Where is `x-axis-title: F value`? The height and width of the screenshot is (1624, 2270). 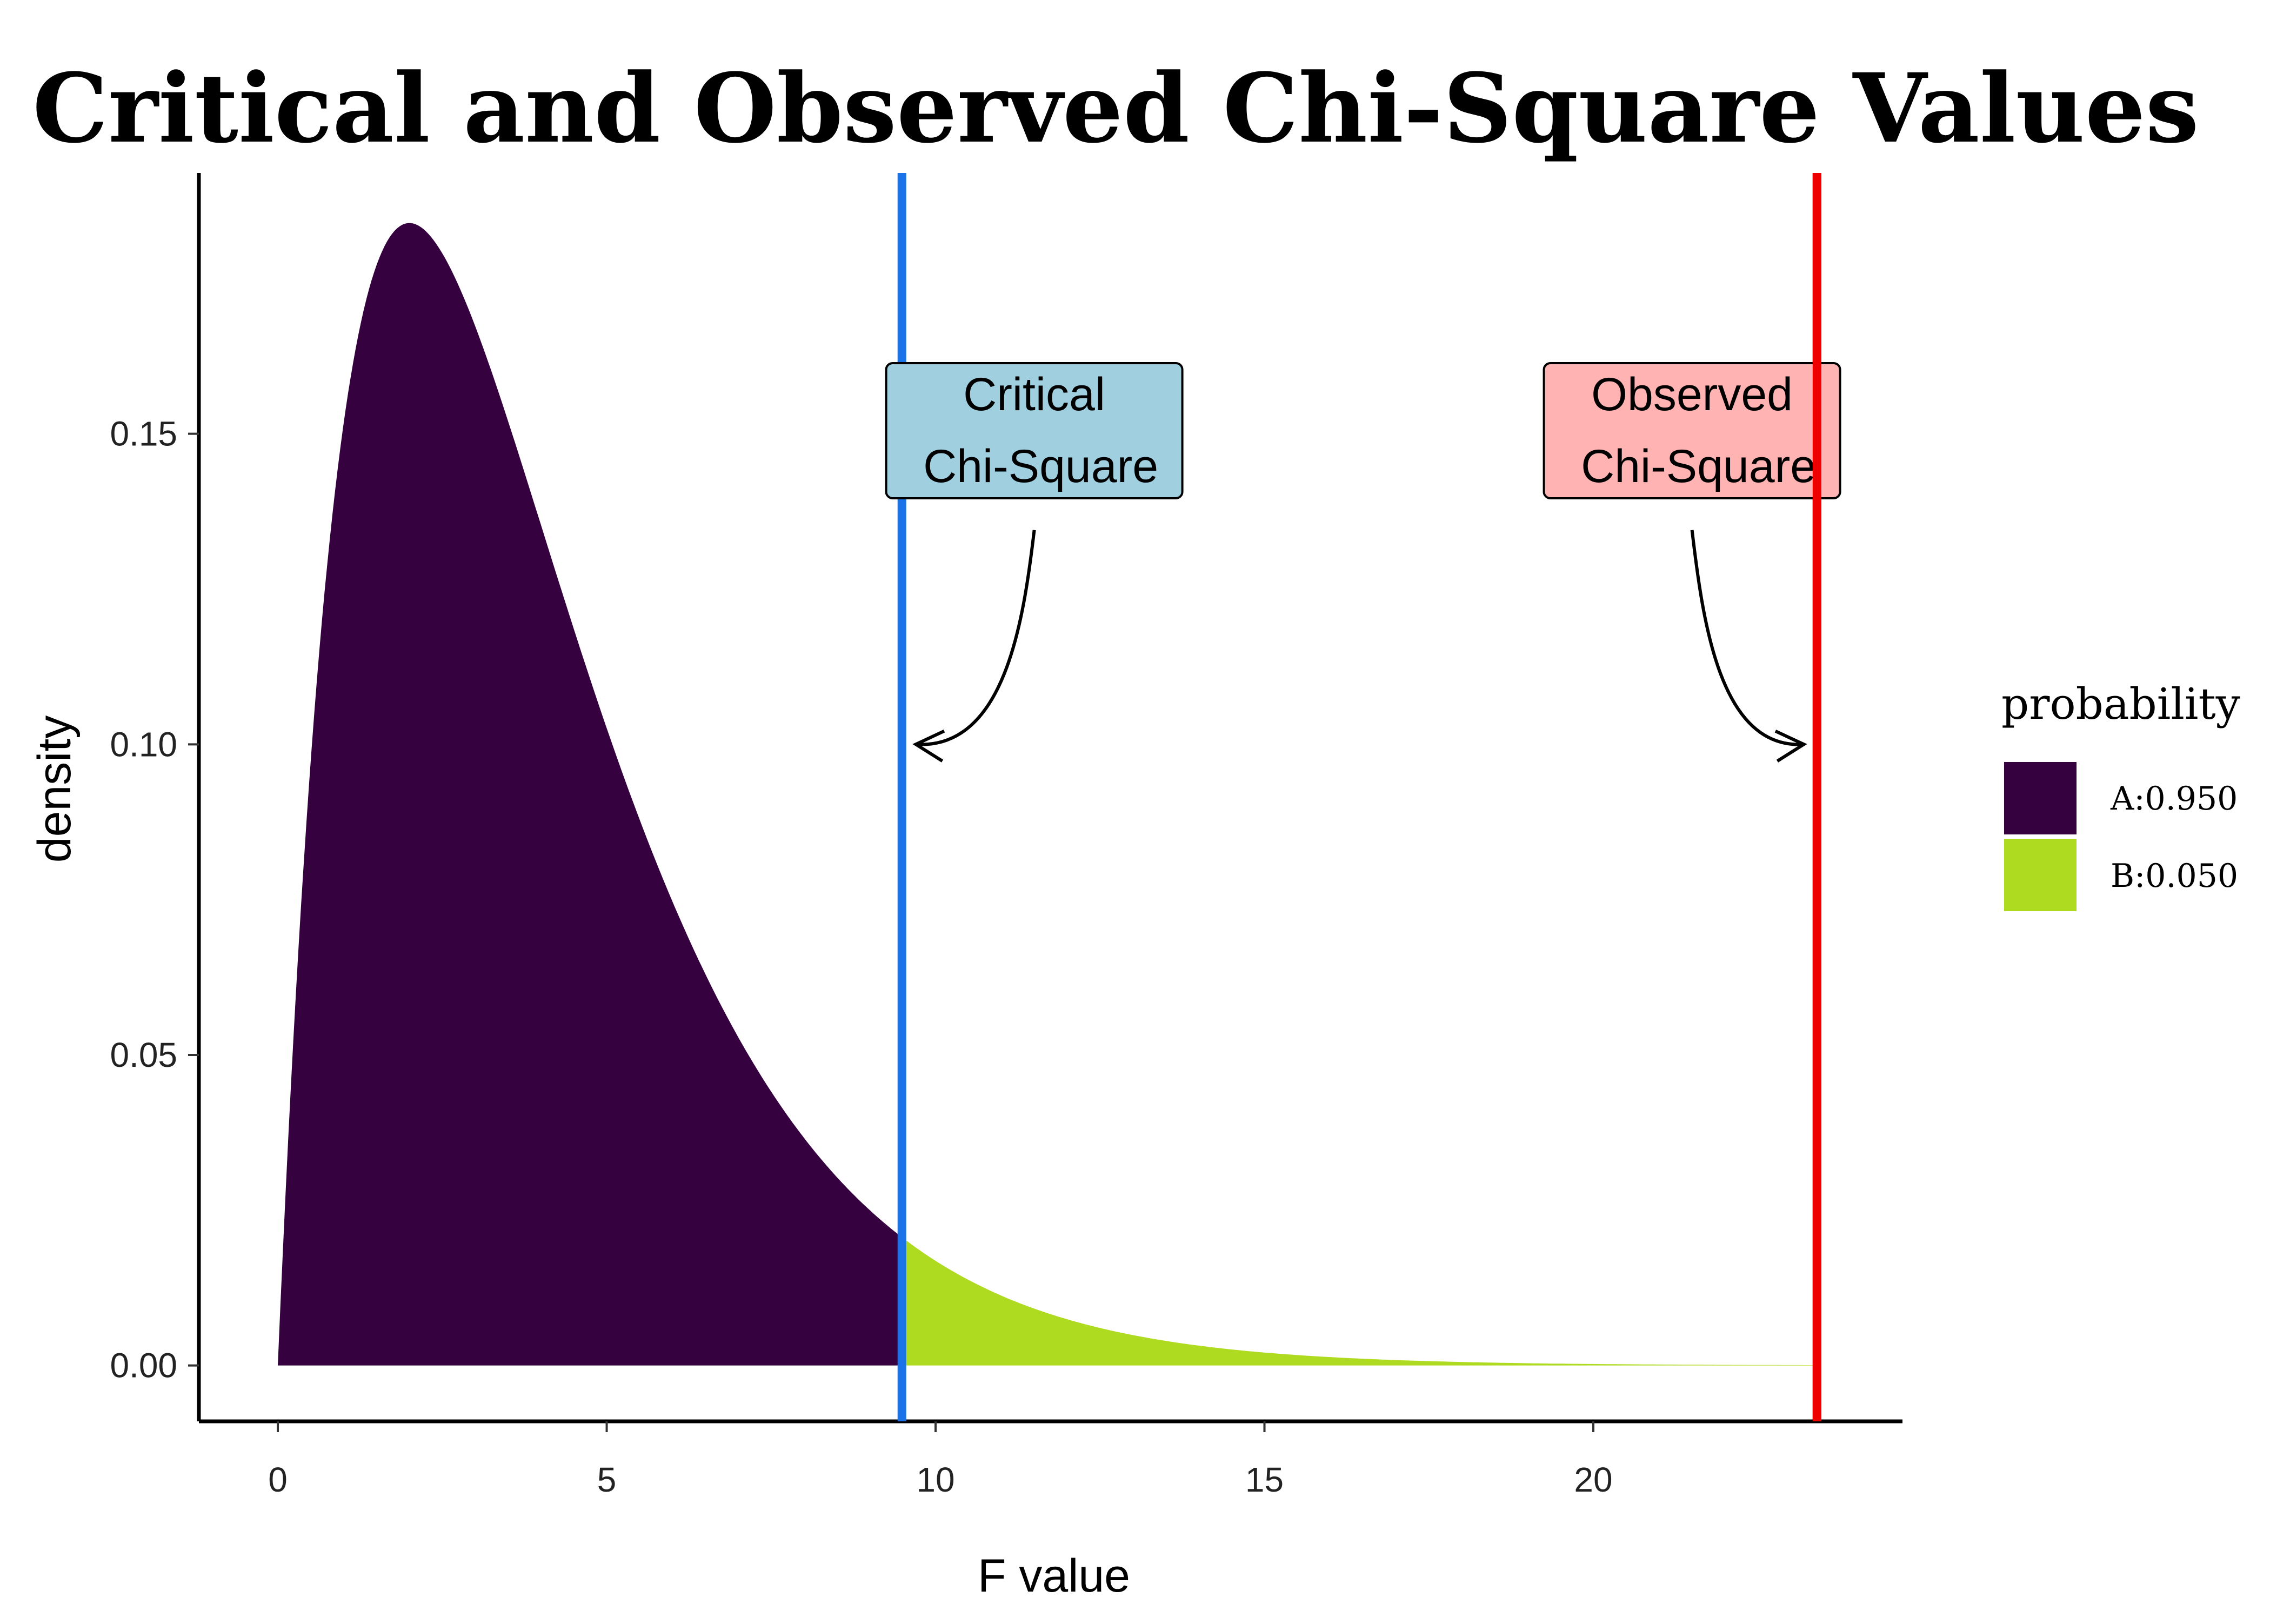 x-axis-title: F value is located at coordinates (1054, 1576).